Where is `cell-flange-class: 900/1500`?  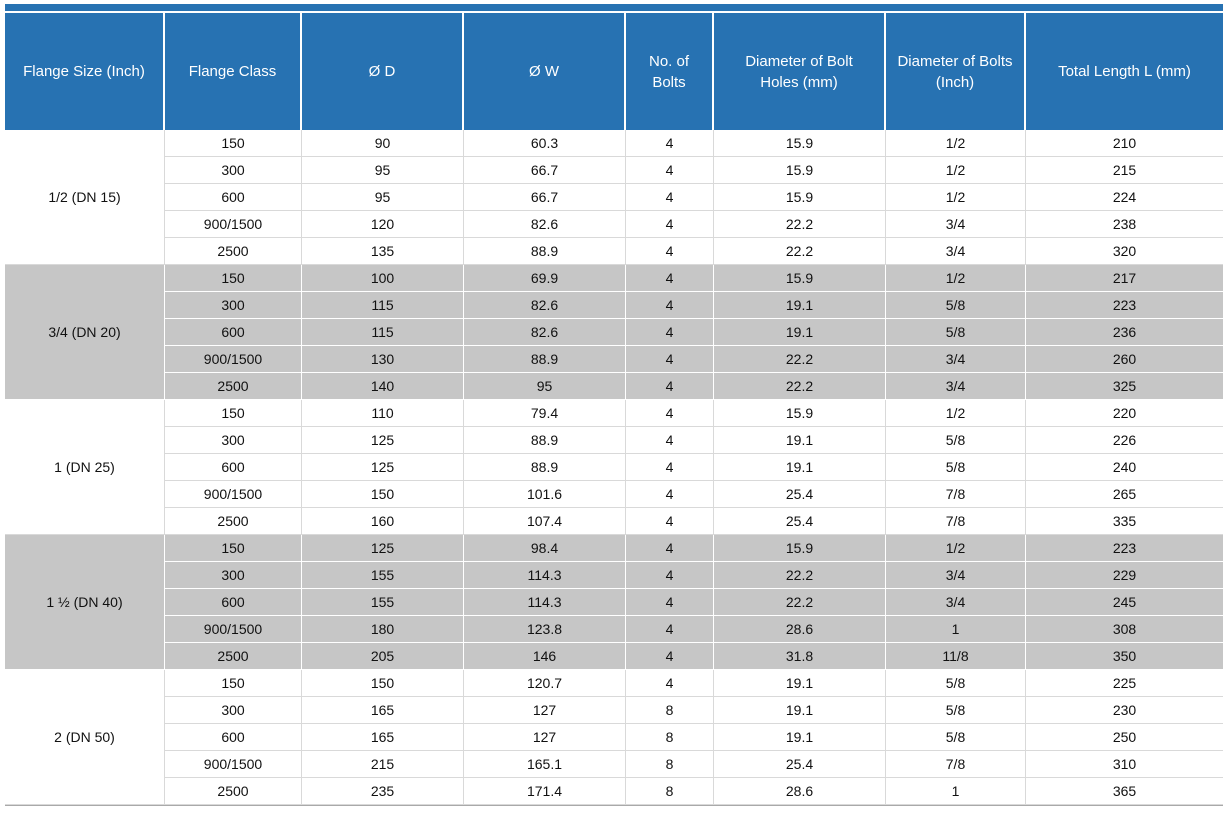 cell-flange-class: 900/1500 is located at coordinates (233, 629).